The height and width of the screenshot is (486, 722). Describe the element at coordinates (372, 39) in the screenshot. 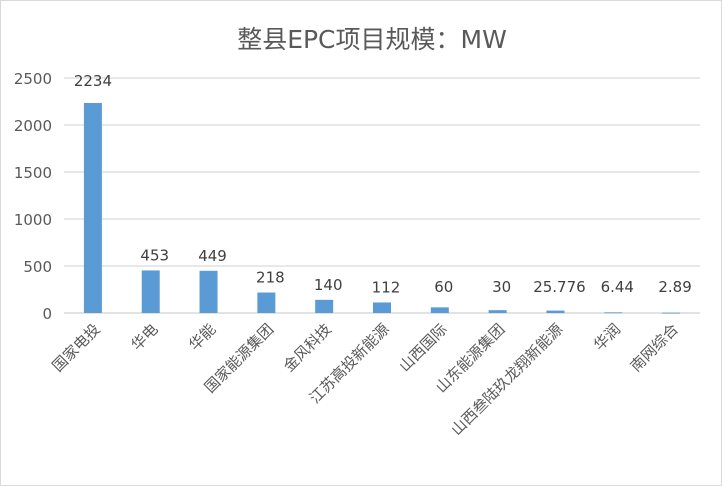

I see `chart-title: 整县EPC项目规模：MW` at that location.